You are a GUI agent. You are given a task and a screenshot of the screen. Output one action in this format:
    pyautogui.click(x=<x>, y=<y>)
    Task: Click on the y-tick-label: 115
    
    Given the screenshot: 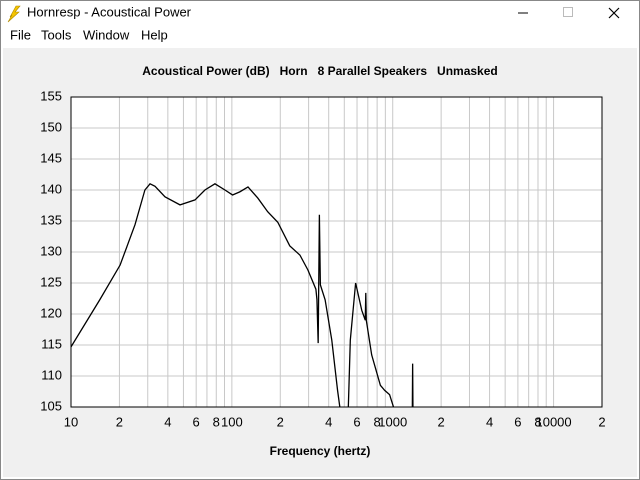 What is the action you would take?
    pyautogui.click(x=51, y=343)
    